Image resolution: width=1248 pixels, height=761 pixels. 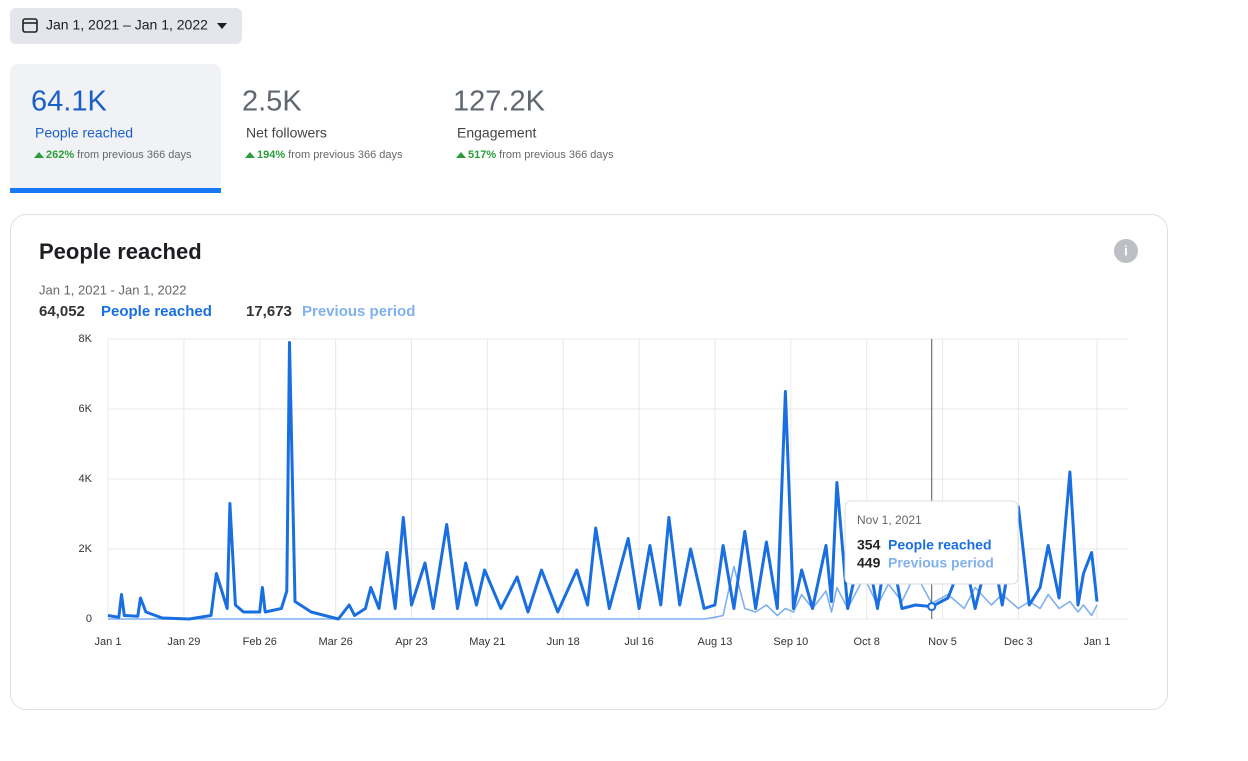 I want to click on tooltip-name: People reached, so click(x=940, y=545).